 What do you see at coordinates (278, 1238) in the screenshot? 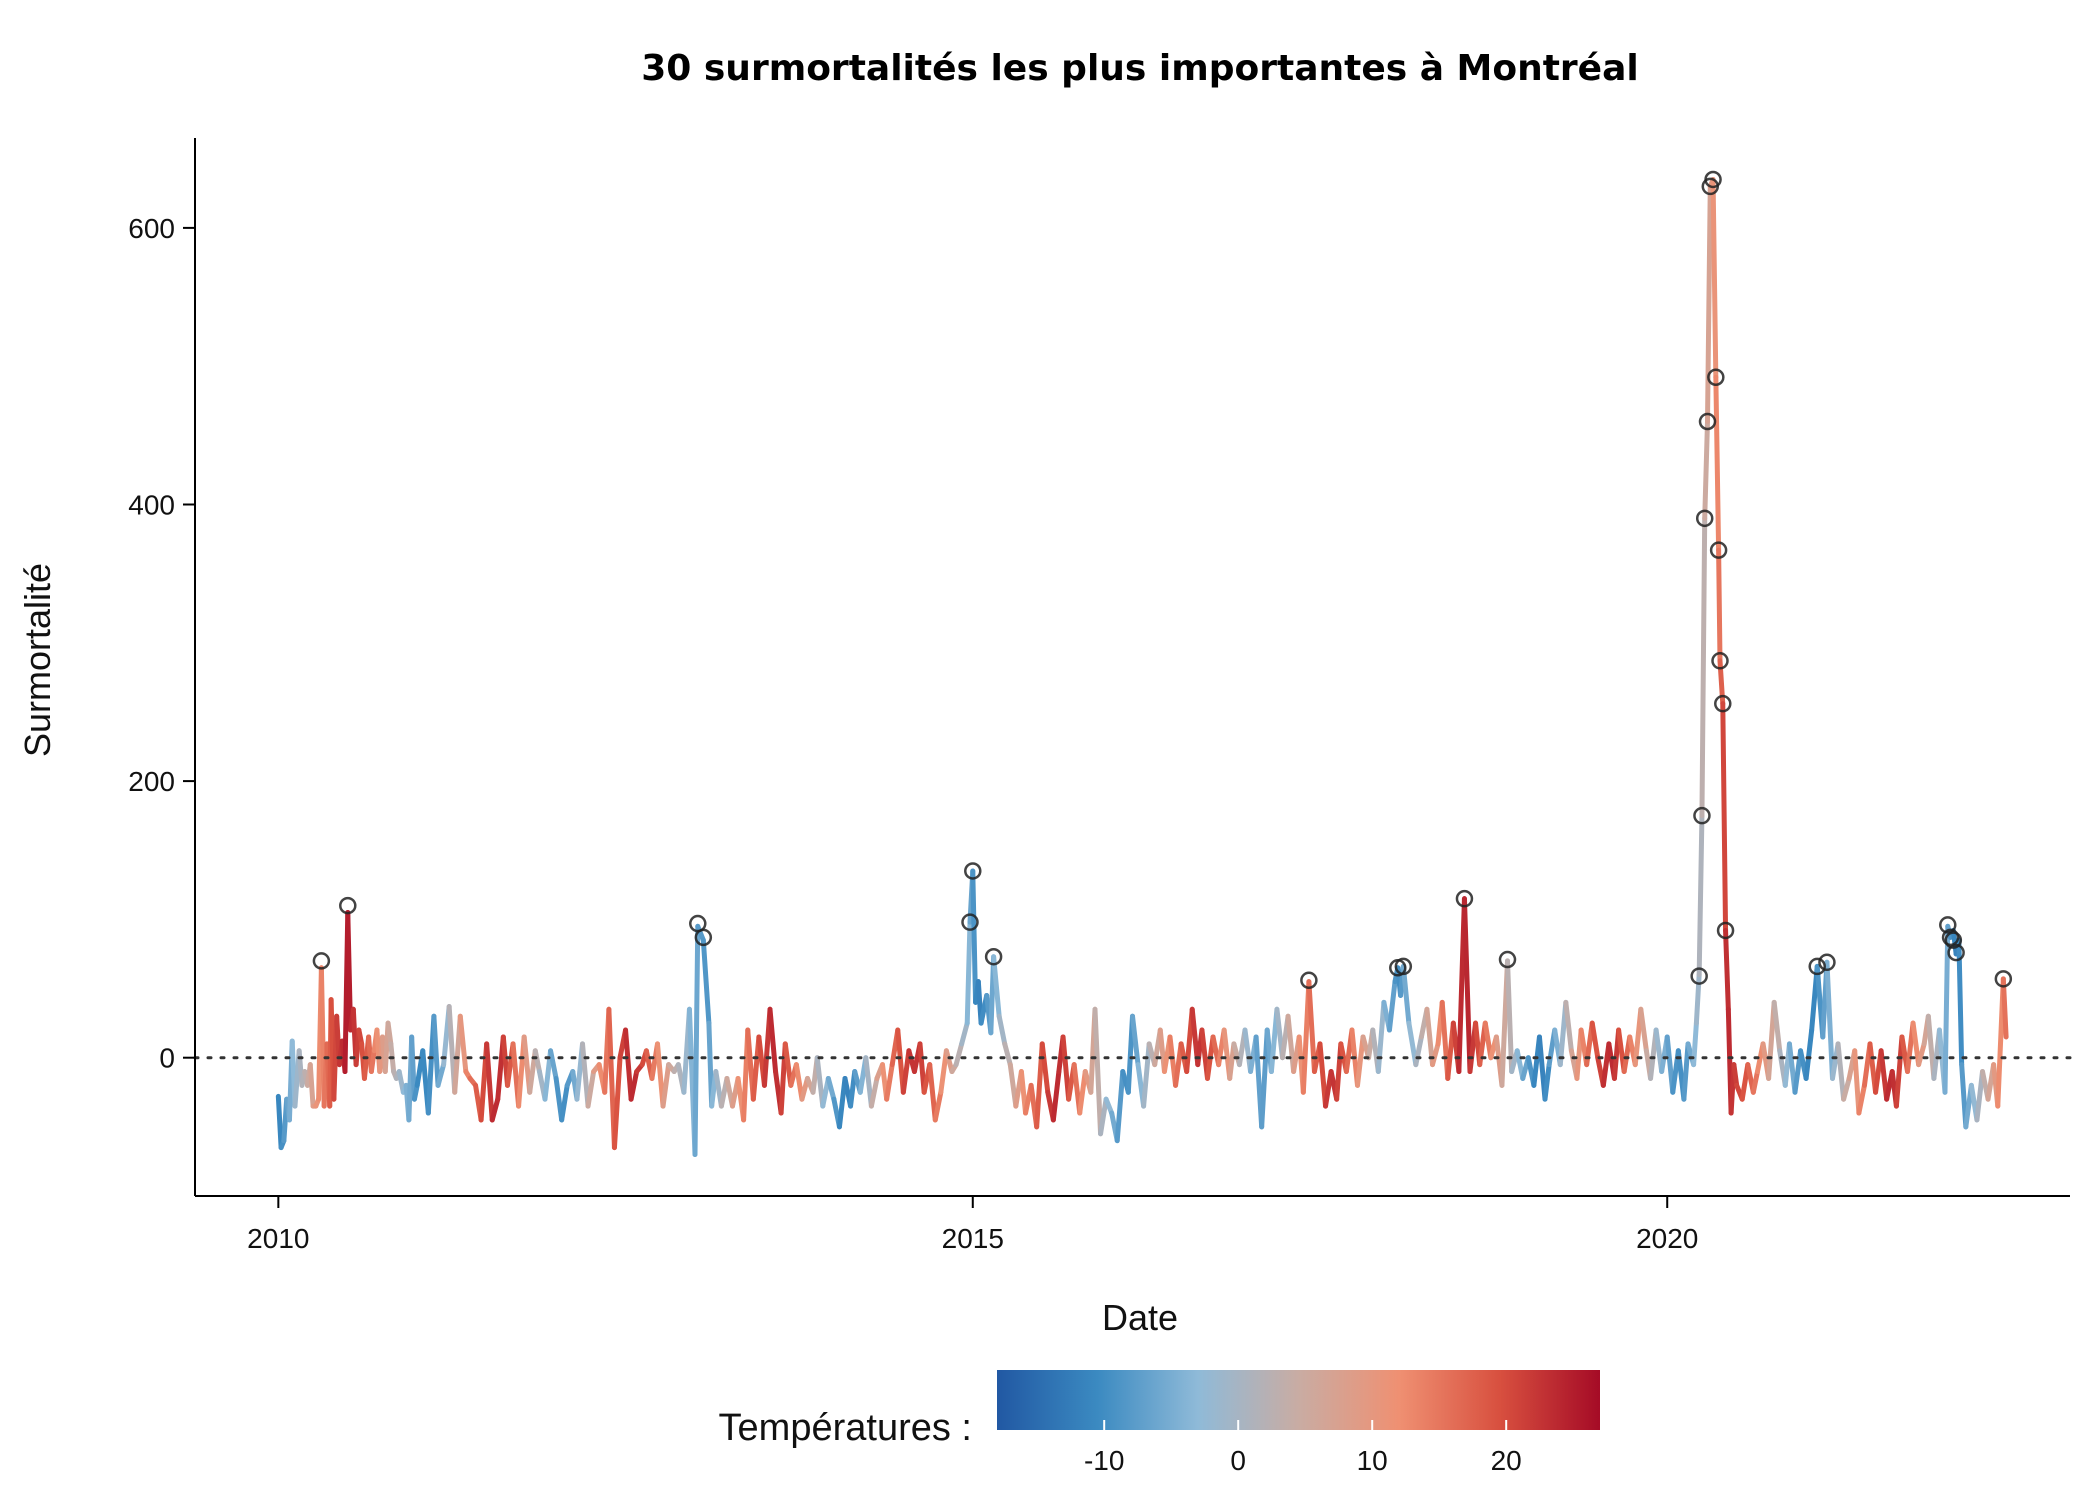
I see `x-tick-label: 2010` at bounding box center [278, 1238].